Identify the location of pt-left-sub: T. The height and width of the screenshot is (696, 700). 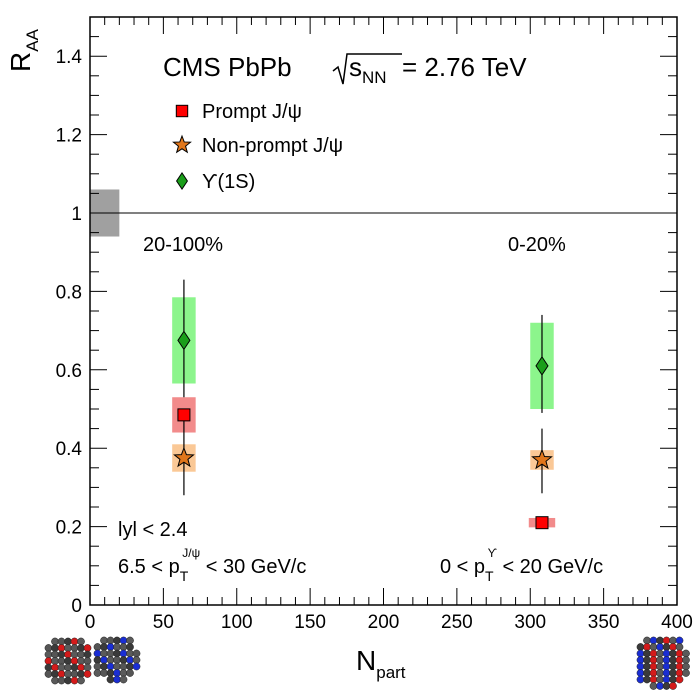
(184, 576).